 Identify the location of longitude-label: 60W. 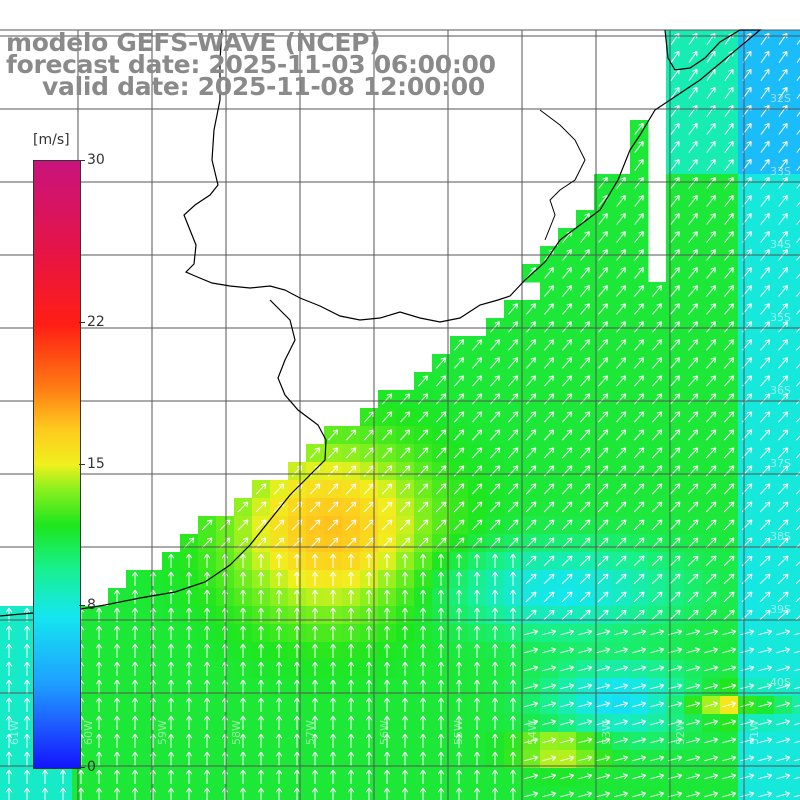
(88, 732).